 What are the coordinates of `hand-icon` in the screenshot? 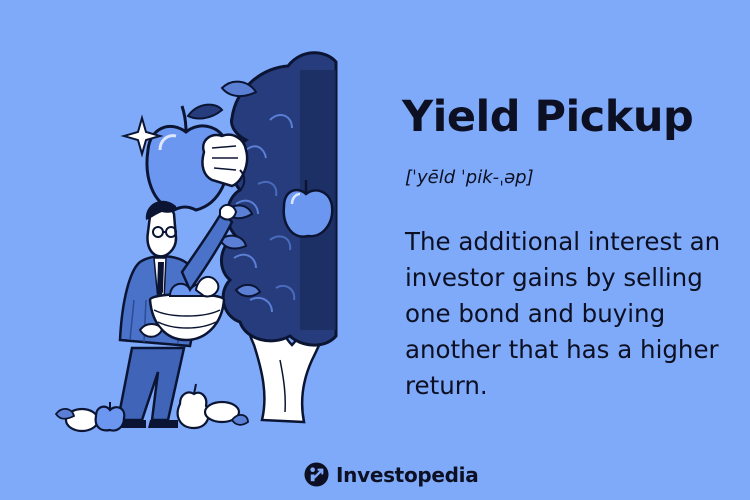 It's located at (225, 163).